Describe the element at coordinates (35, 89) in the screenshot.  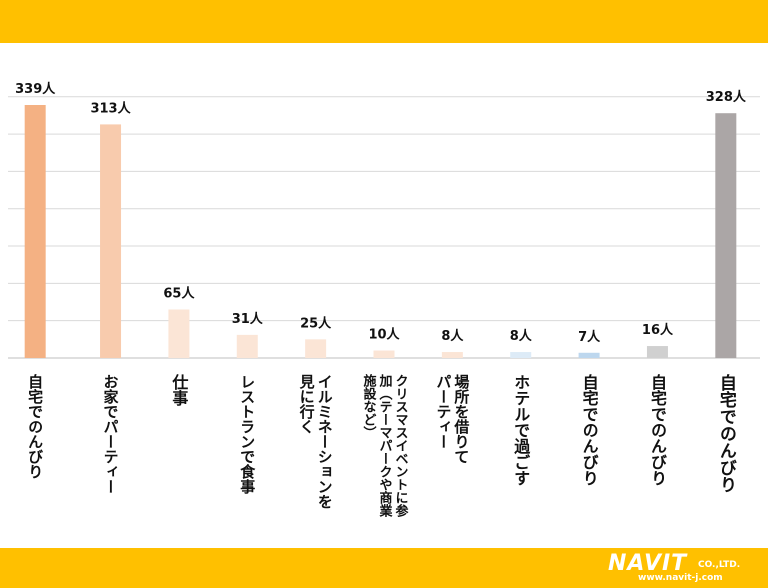
I see `value-label: 339人` at that location.